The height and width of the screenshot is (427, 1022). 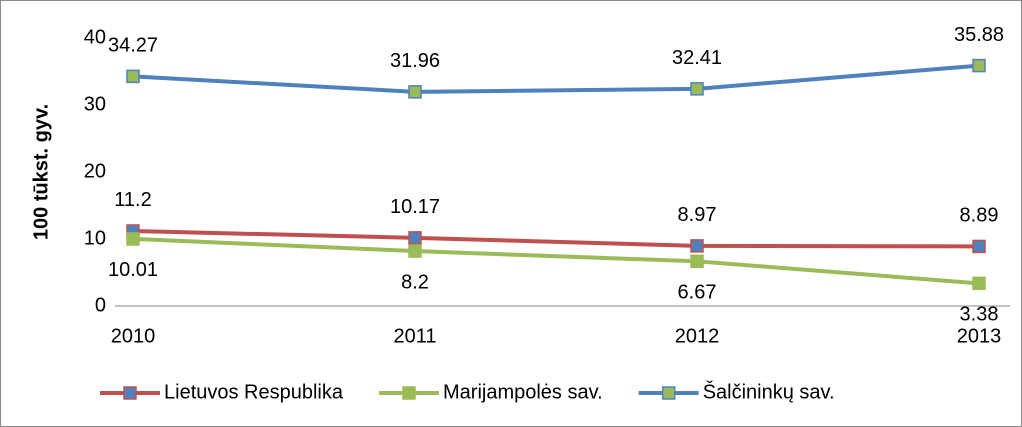 What do you see at coordinates (697, 58) in the screenshot?
I see `data-label: 32.41` at bounding box center [697, 58].